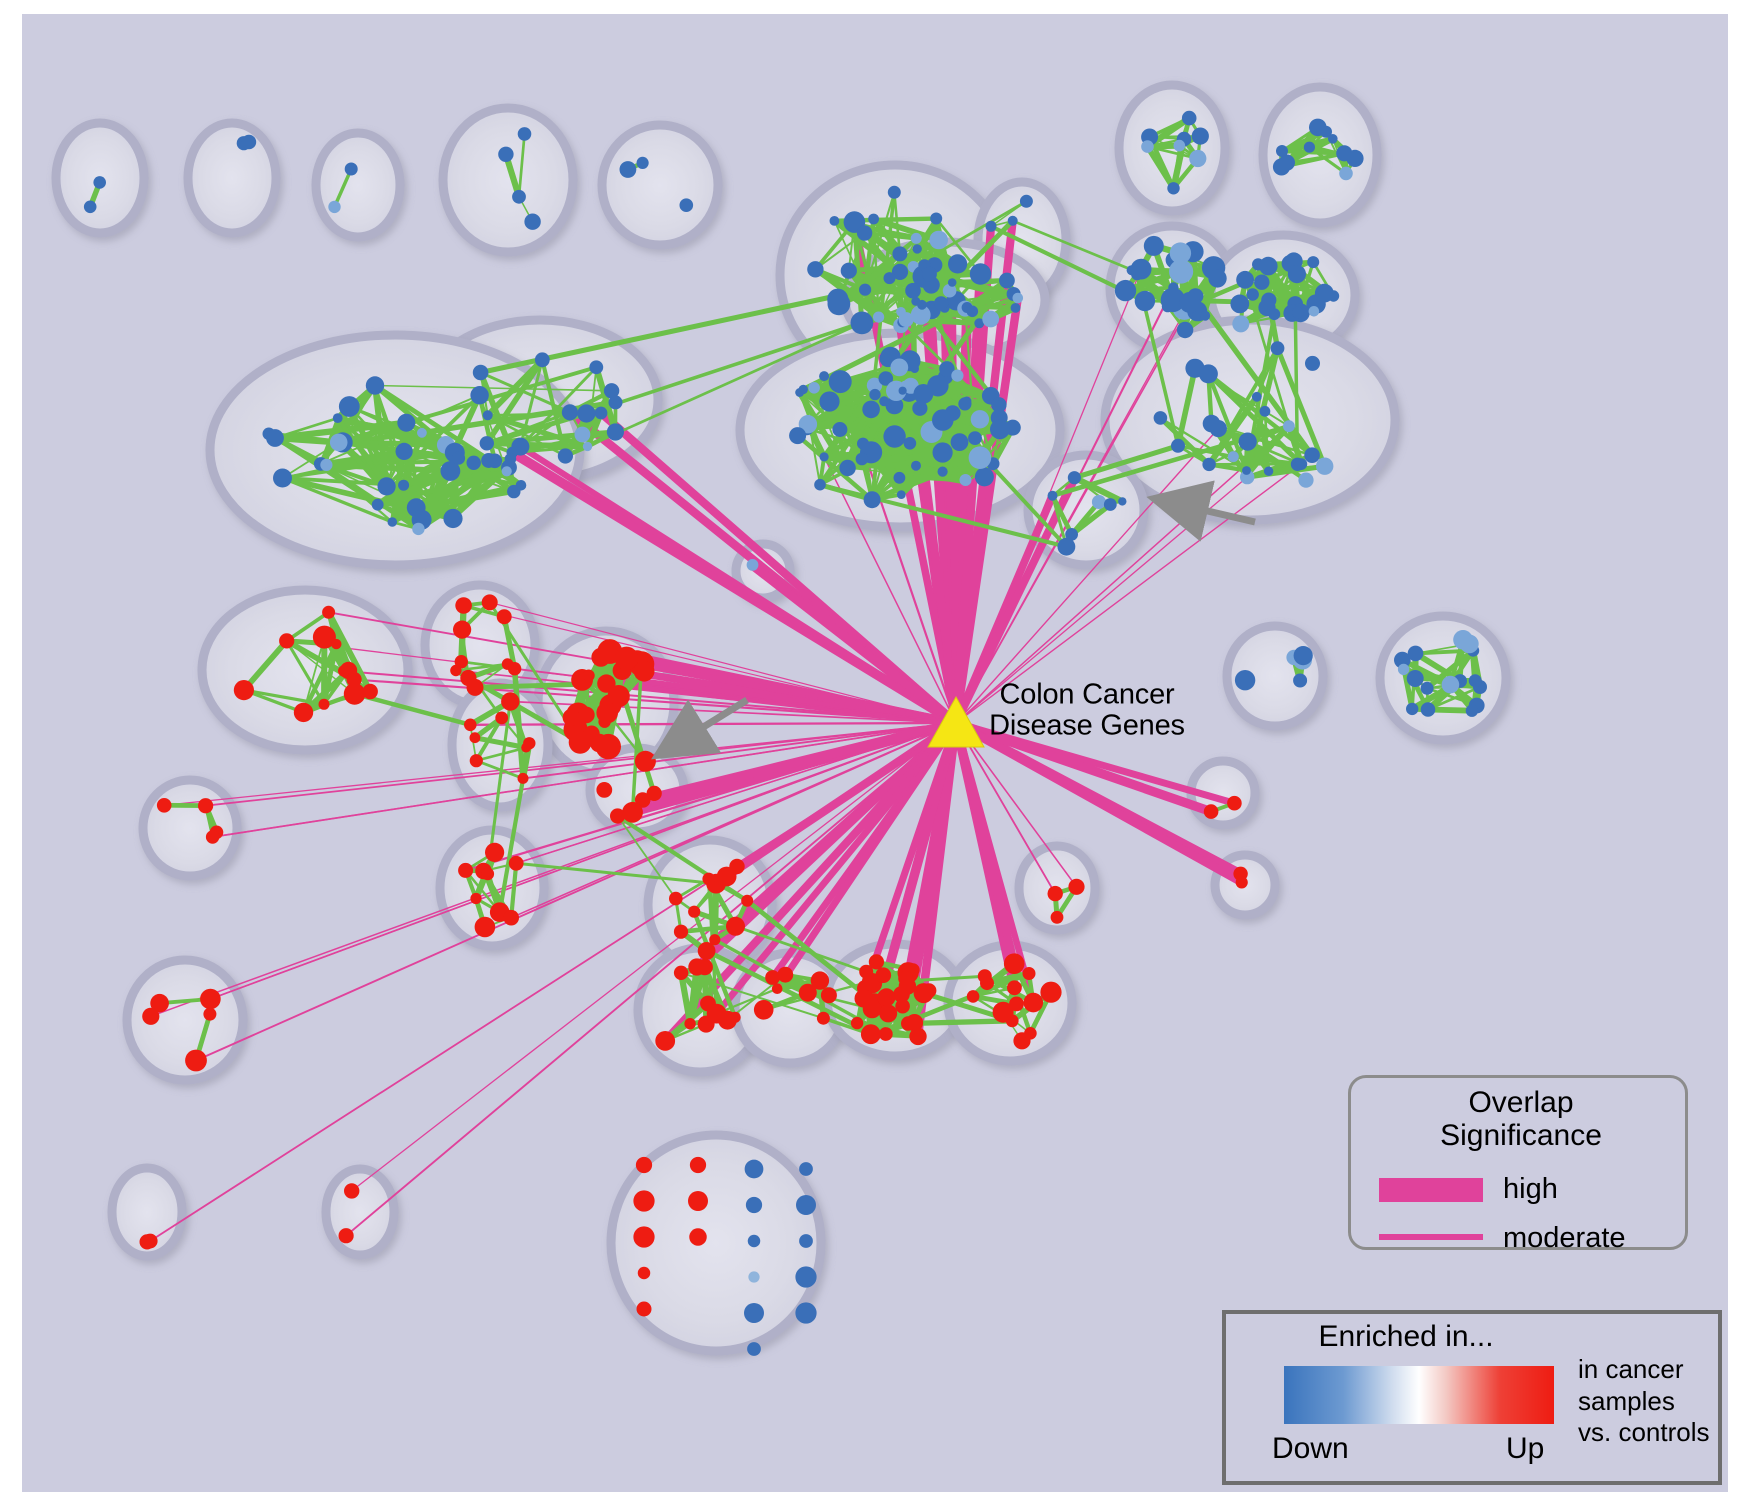  I want to click on cluster-halo-metabolic-cofactors, so click(1250, 420).